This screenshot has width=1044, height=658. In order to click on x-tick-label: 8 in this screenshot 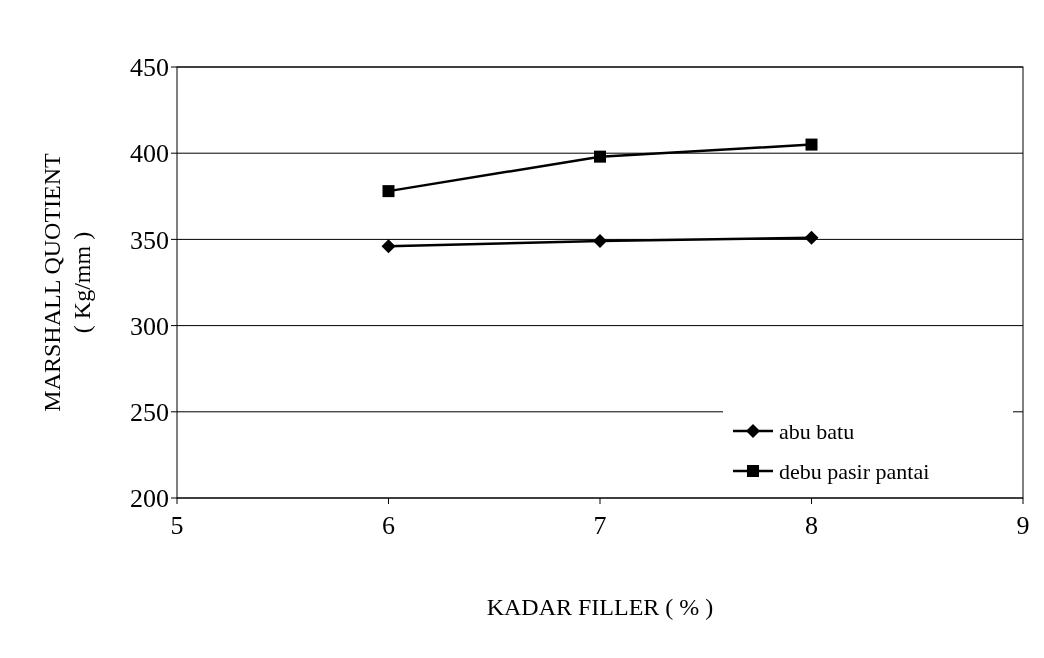, I will do `click(811, 525)`.